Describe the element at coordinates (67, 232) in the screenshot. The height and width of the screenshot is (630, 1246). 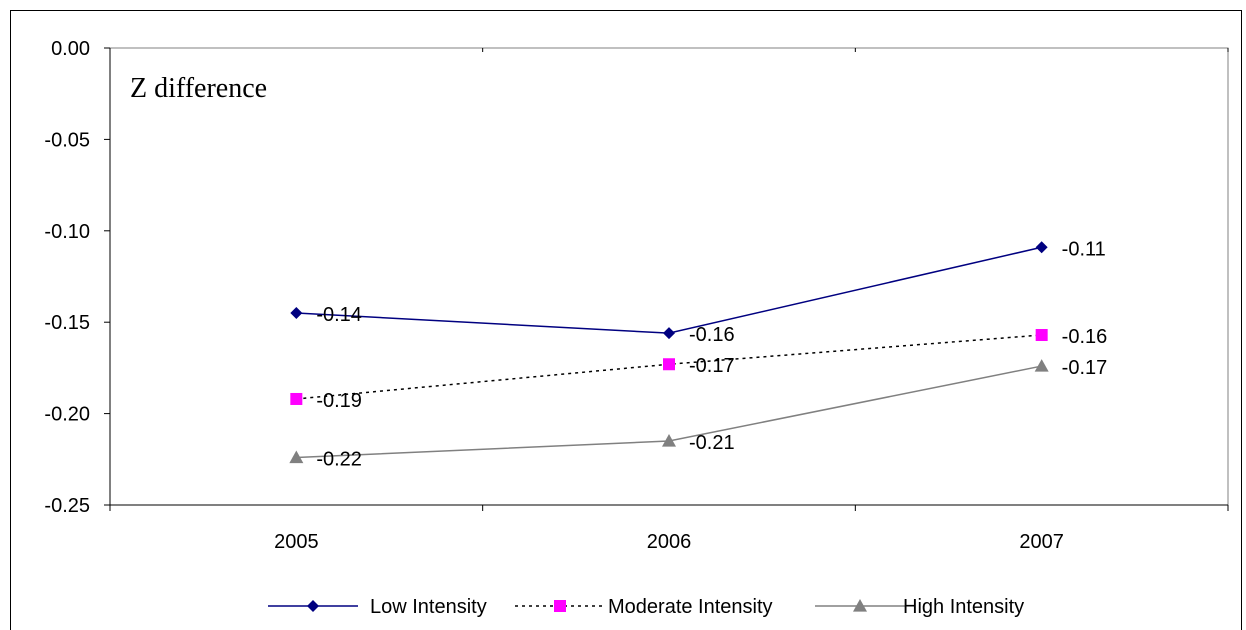
I see `y-tick-label: -0.10` at that location.